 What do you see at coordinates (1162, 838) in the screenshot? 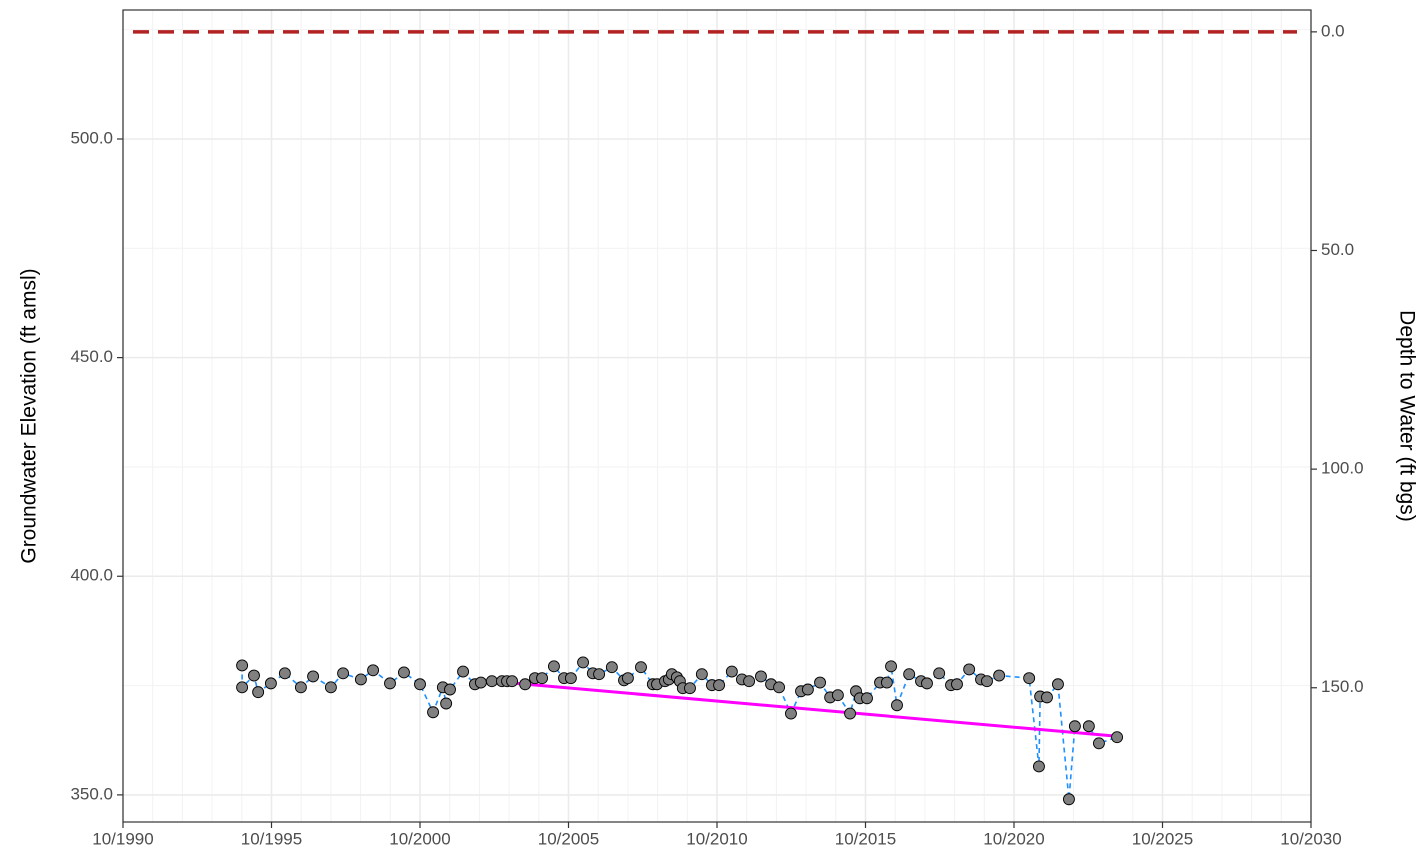
I see `x-tick-label: 10/2025` at bounding box center [1162, 838].